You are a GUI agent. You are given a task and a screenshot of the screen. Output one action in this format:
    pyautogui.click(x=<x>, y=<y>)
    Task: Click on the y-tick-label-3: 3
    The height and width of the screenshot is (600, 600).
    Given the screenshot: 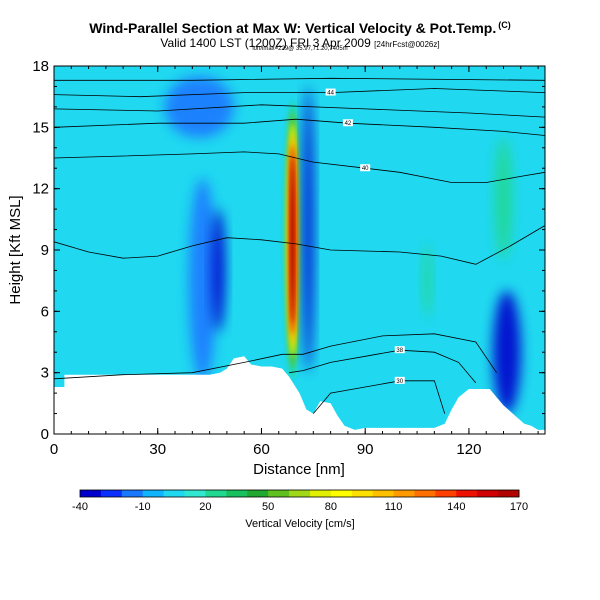 What is the action you would take?
    pyautogui.click(x=45, y=373)
    